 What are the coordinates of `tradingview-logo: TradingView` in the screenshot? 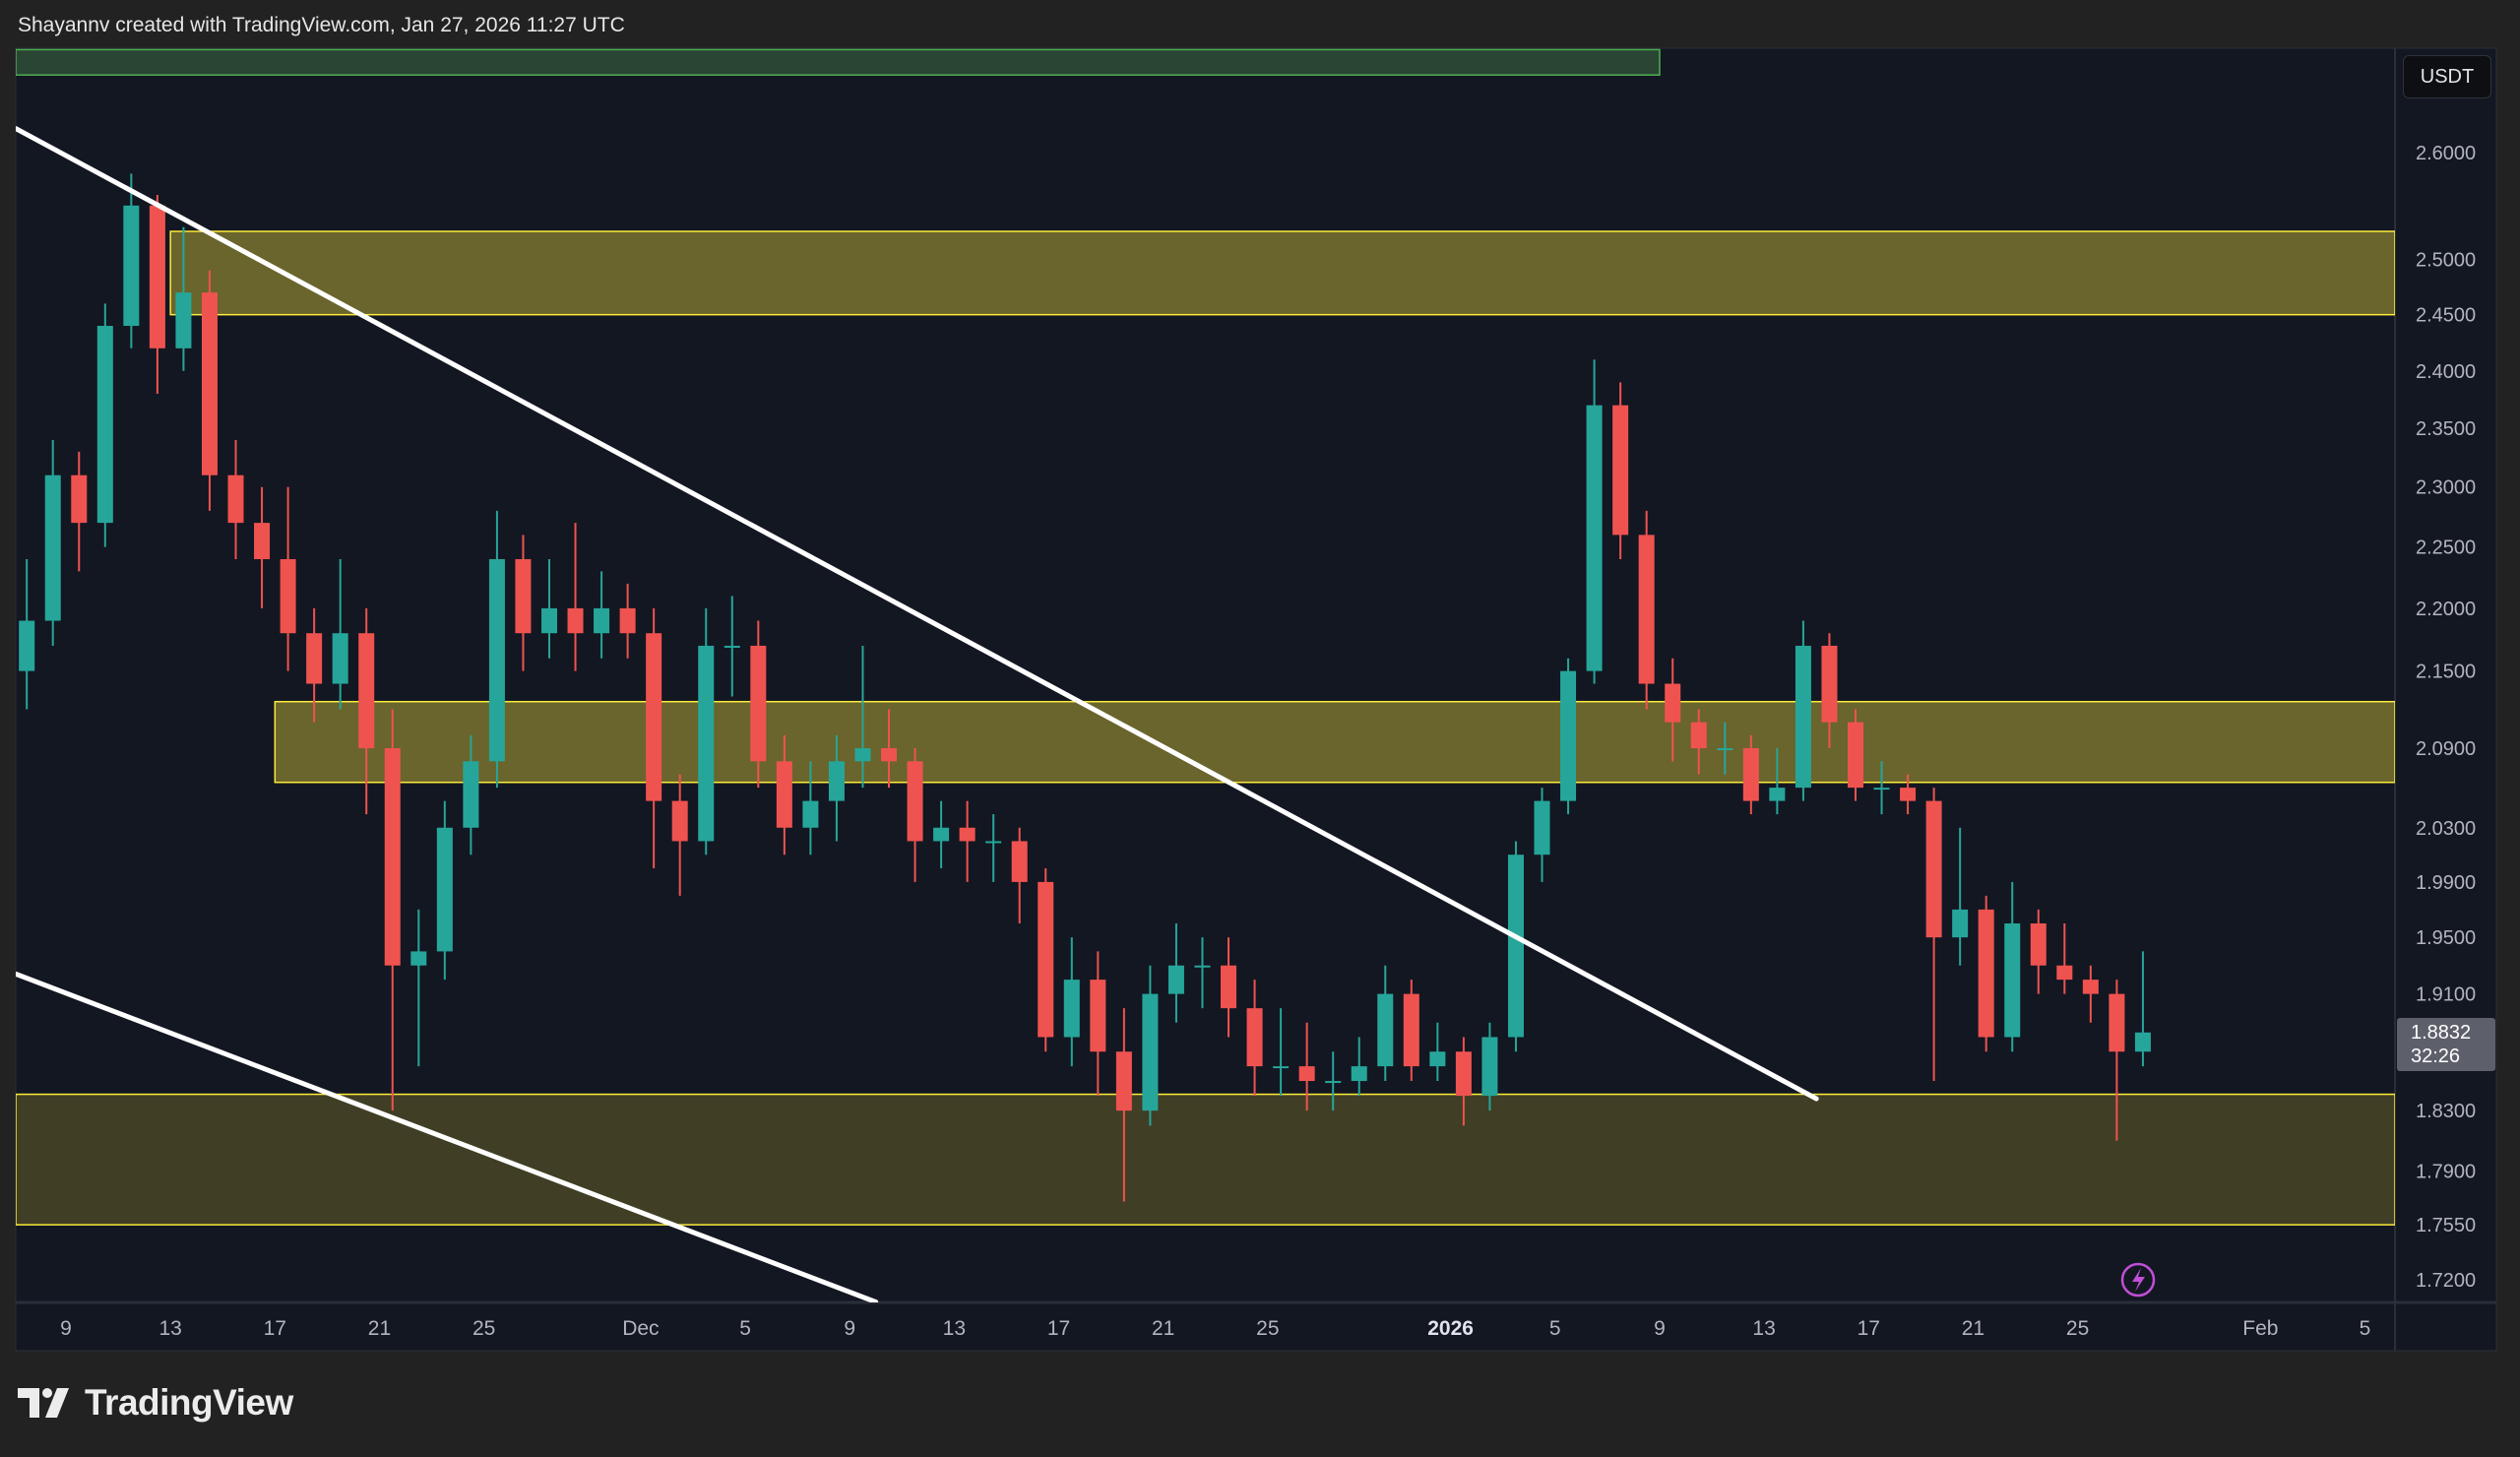 It's located at (155, 1403).